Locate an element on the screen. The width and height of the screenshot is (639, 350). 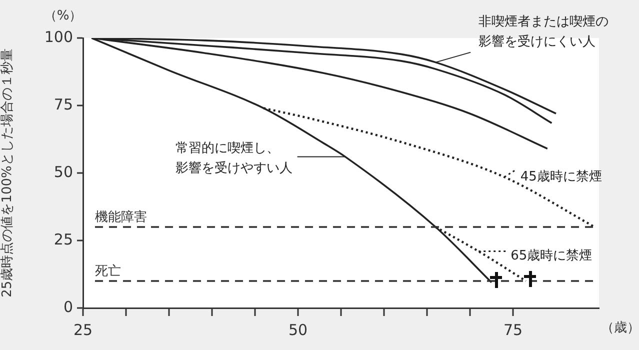
x-tick-label: 75 is located at coordinates (513, 329).